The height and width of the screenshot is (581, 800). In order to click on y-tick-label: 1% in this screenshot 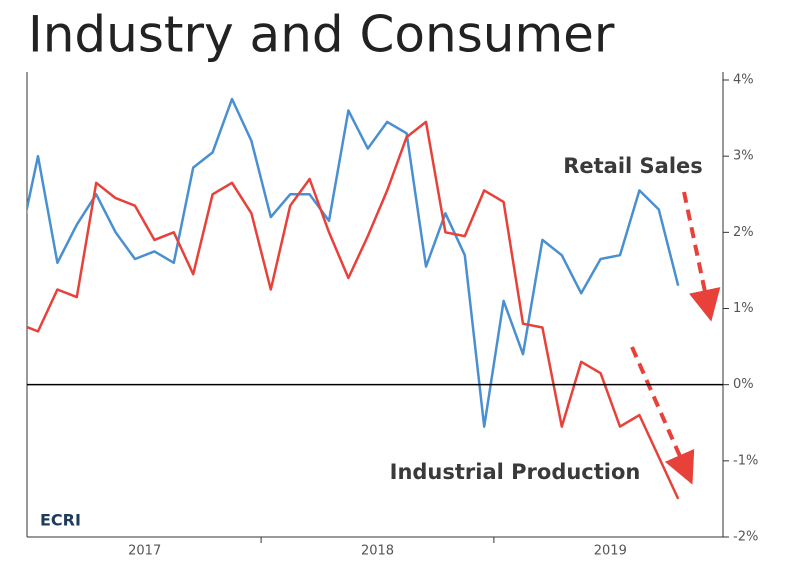, I will do `click(743, 308)`.